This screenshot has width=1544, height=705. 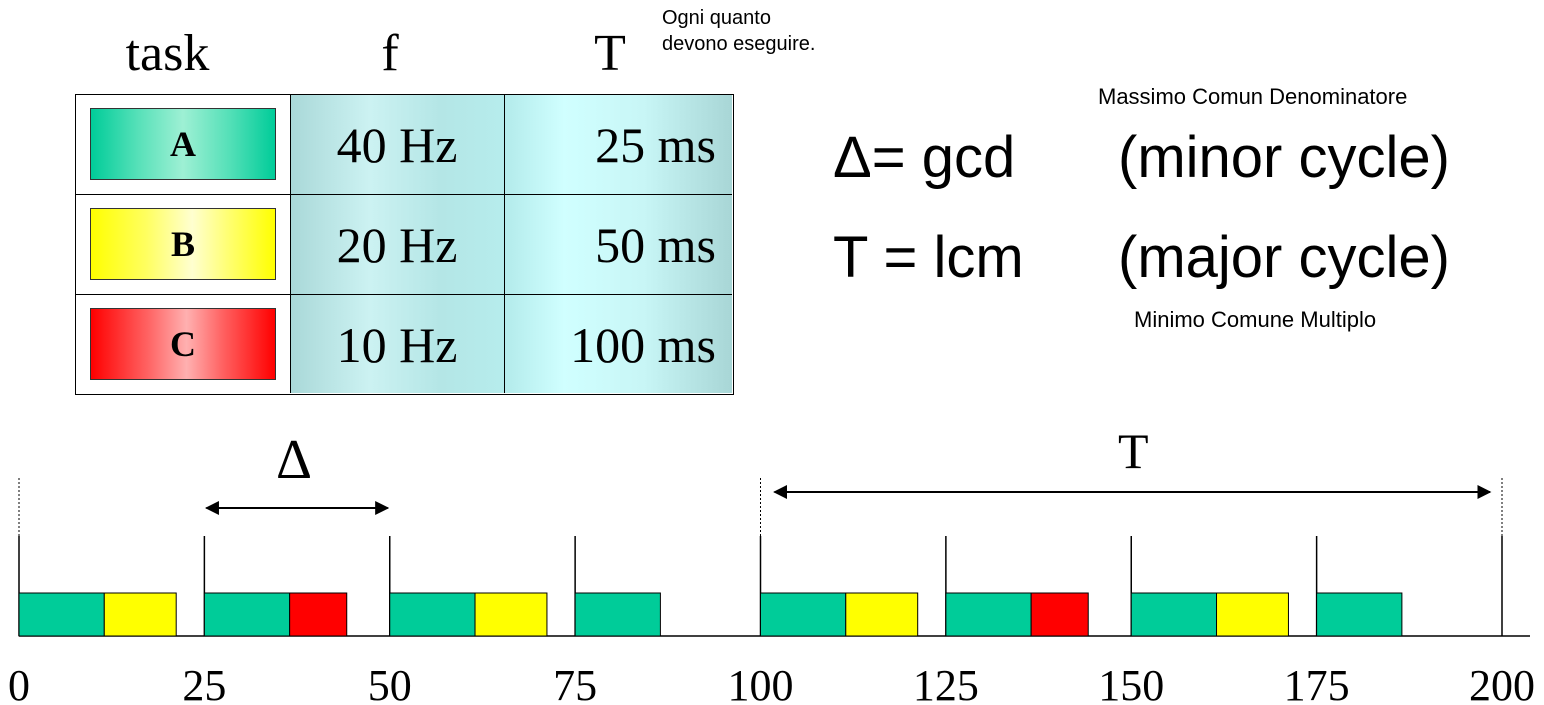 What do you see at coordinates (1253, 96) in the screenshot?
I see `gcd-note: Massimo Comun Denominatore` at bounding box center [1253, 96].